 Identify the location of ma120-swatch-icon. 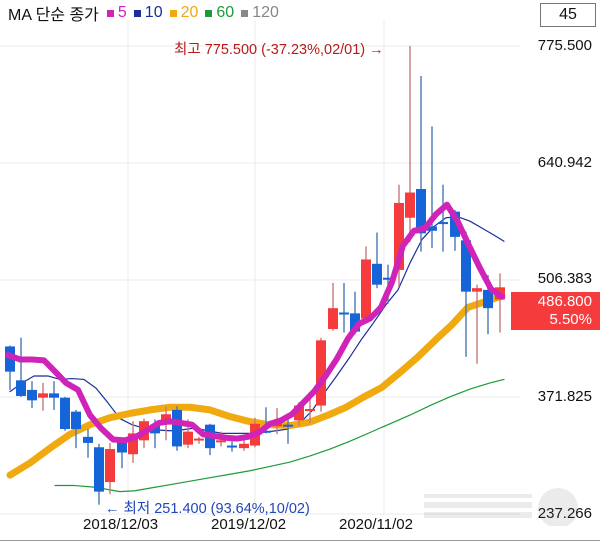
(245, 13).